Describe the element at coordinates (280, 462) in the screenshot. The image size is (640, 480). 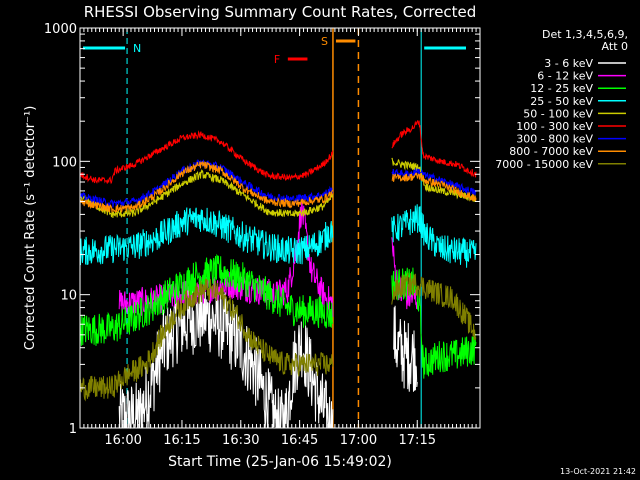
I see `x-axis-label: Start Time (25-Jan-06 15:49:02)` at that location.